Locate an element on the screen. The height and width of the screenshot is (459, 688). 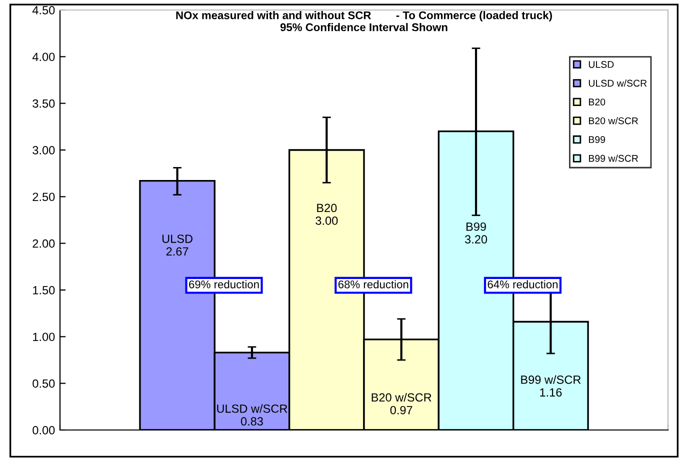
text: NOx measured with and without SCR - To Commerce (loaded truck) 95% Confidence Interval Shown is located at coordinates (364, 21).